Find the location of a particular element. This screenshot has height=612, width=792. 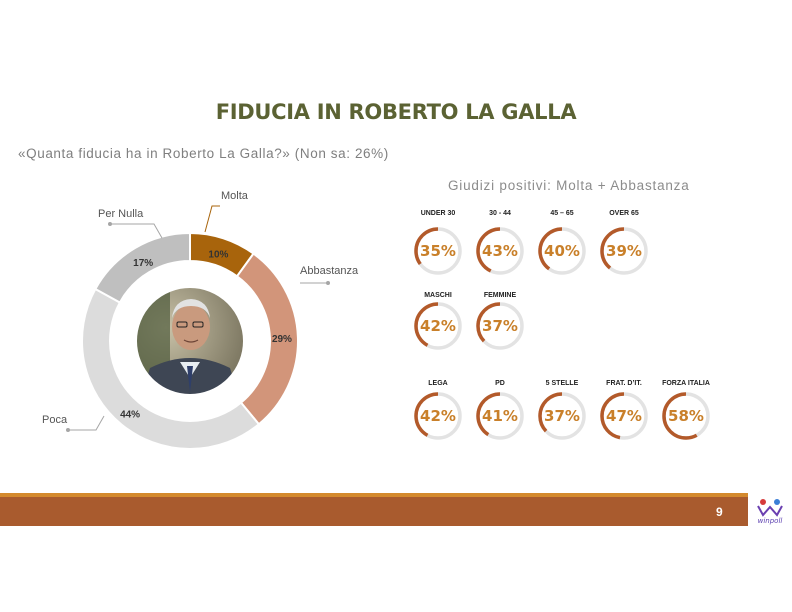

logo-text: winpoll is located at coordinates (770, 521).